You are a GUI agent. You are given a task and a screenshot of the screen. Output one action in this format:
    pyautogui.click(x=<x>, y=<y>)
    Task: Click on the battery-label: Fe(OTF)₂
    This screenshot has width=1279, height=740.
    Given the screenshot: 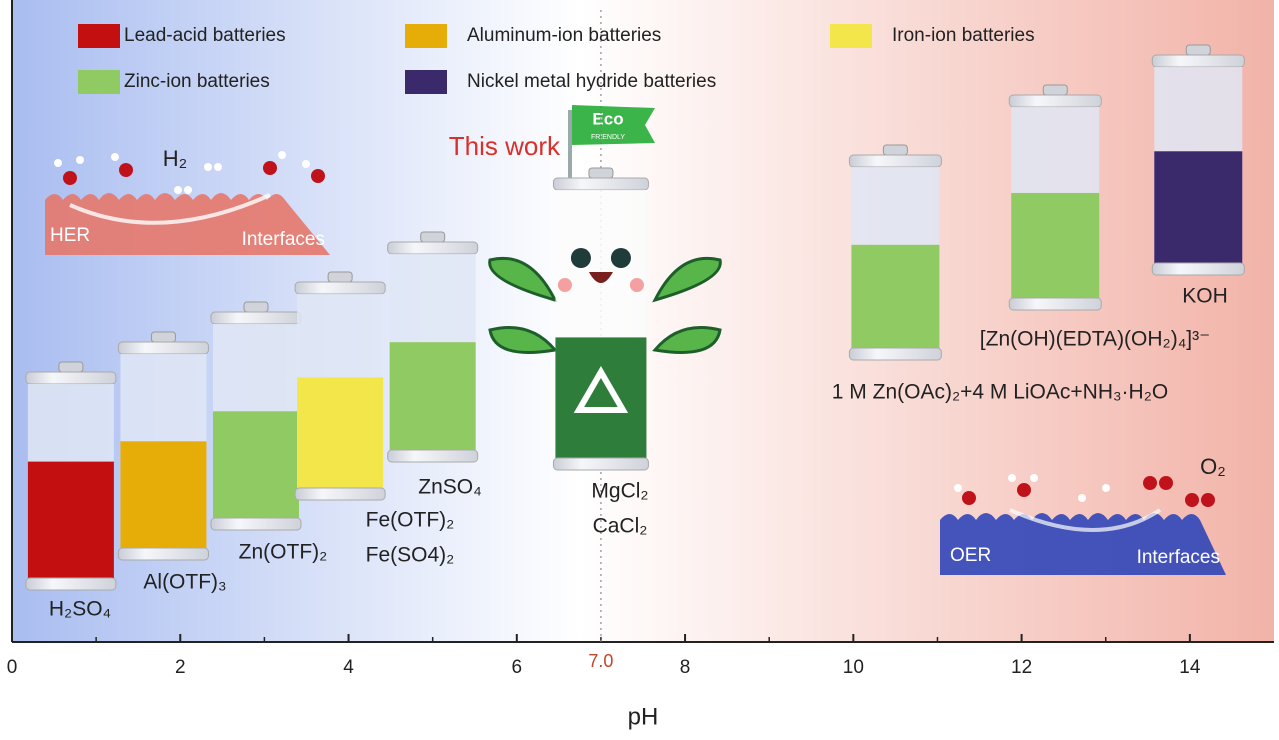 What is the action you would take?
    pyautogui.click(x=410, y=520)
    